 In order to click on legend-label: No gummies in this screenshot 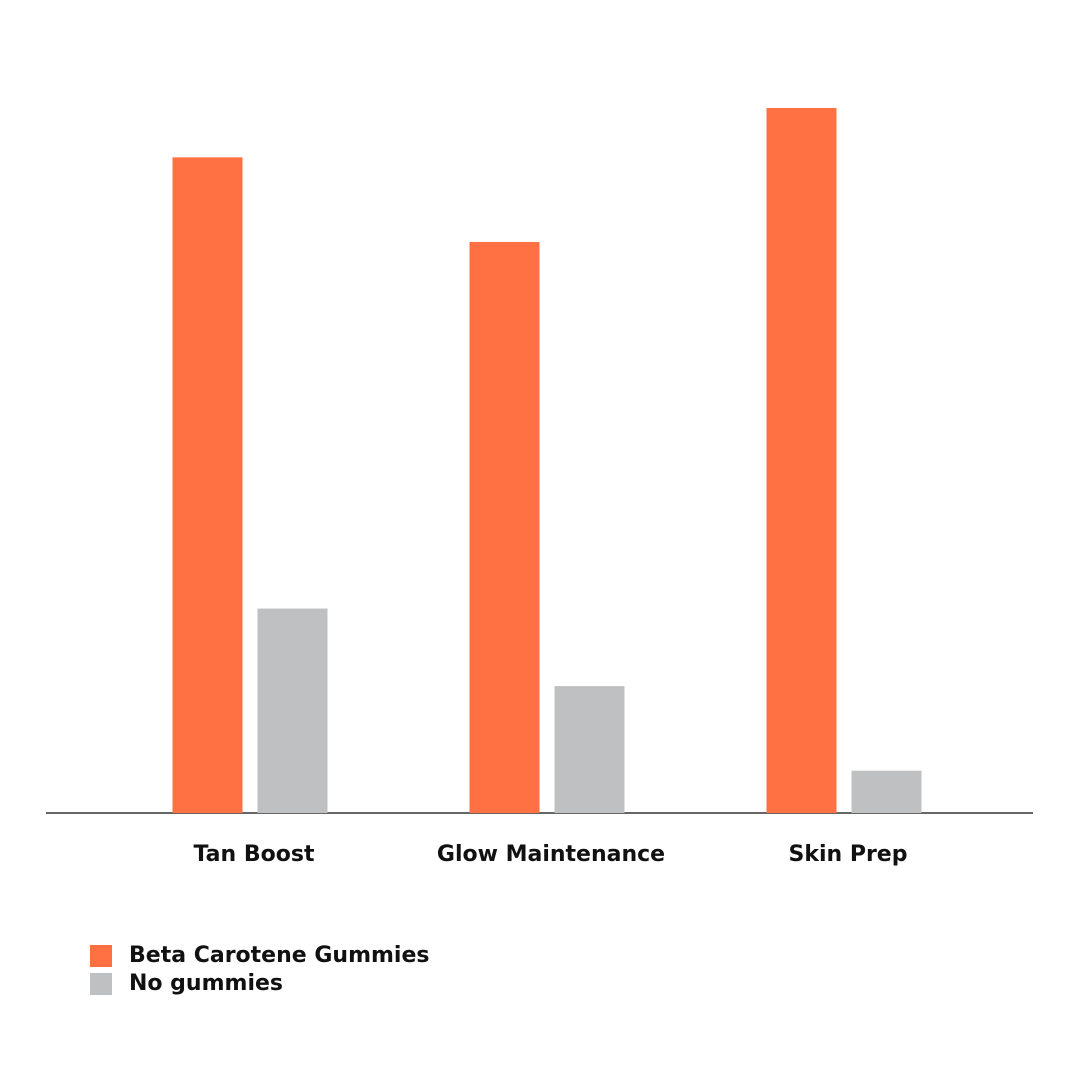, I will do `click(206, 983)`.